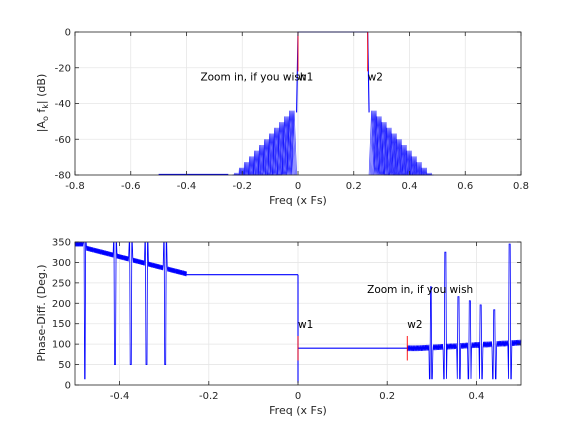 The width and height of the screenshot is (576, 432). I want to click on phase-annotation-zoom: Zoom in, if you wish, so click(420, 290).